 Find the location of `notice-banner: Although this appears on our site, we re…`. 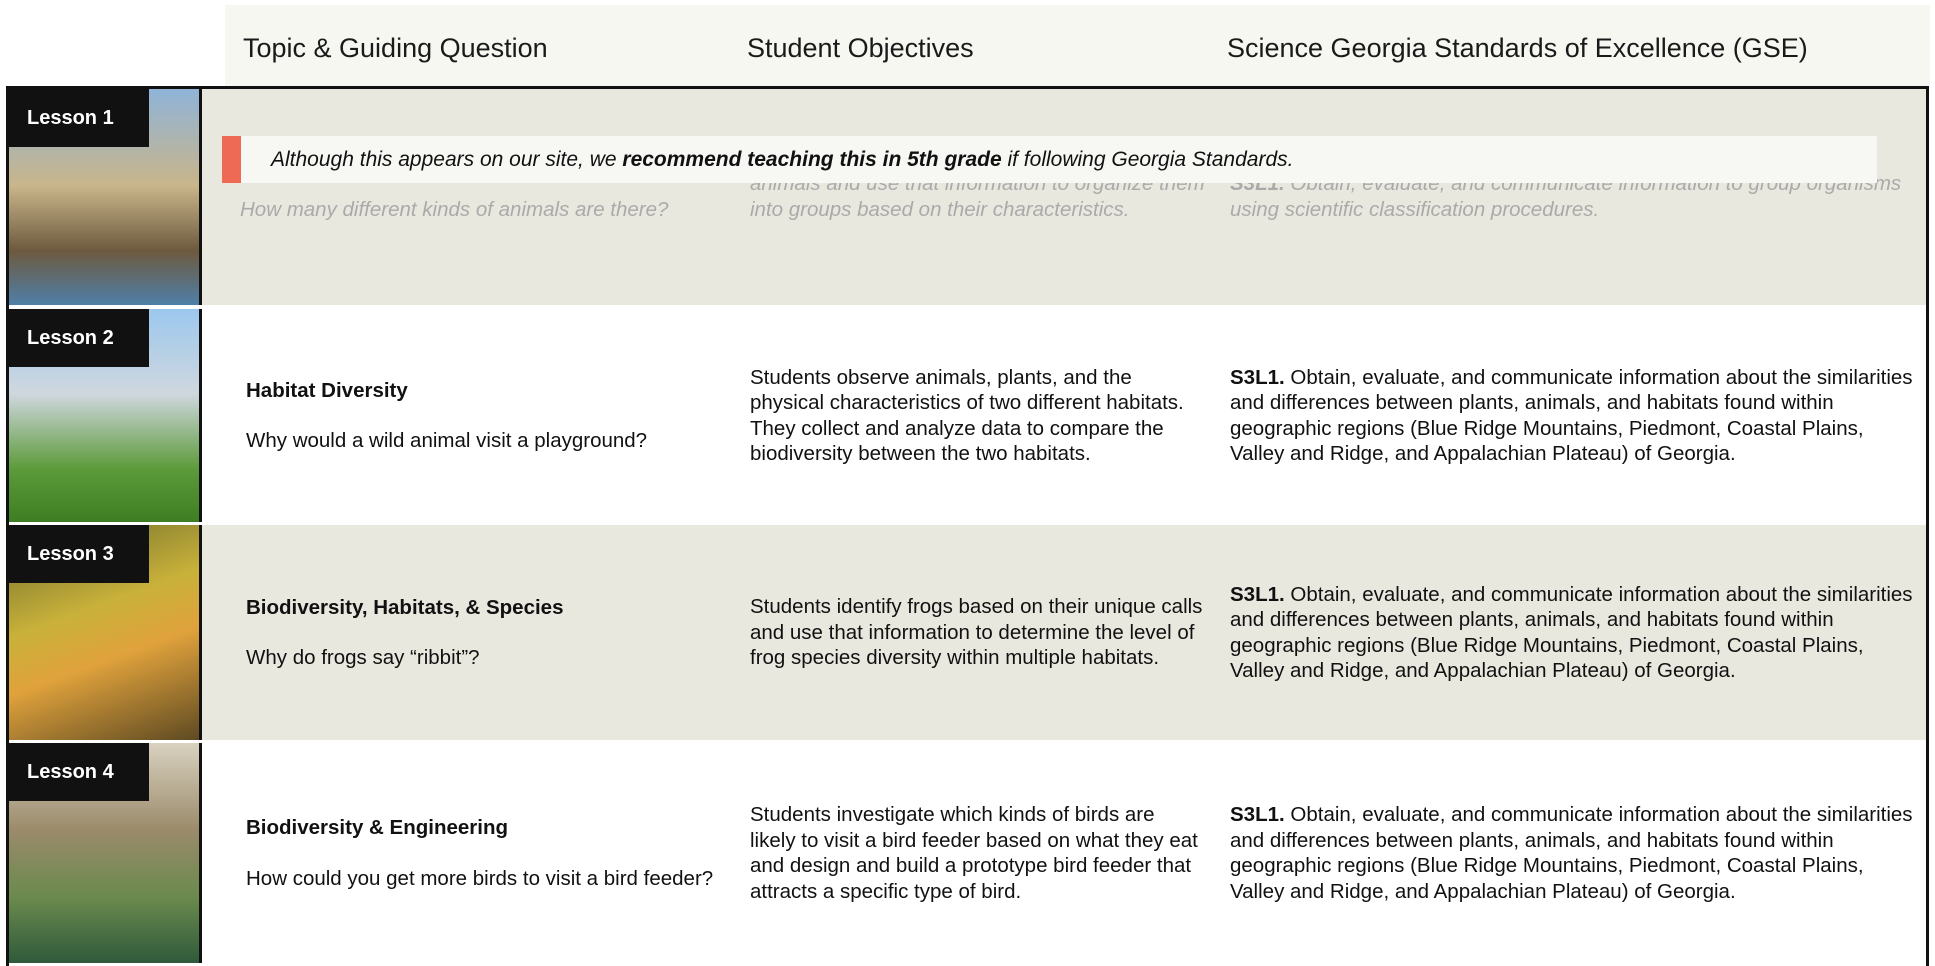

notice-banner: Although this appears on our site, we re… is located at coordinates (1049, 159).